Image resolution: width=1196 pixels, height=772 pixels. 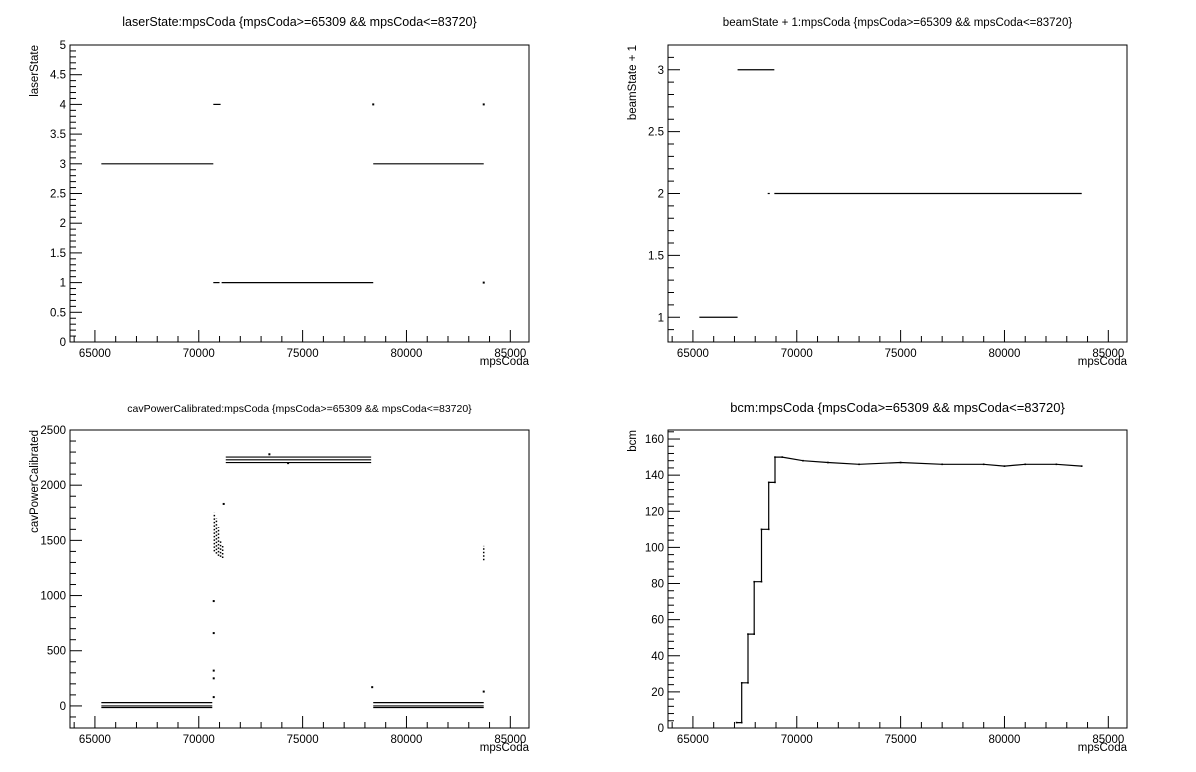 What do you see at coordinates (35, 71) in the screenshot?
I see `y-axis-label: laserState` at bounding box center [35, 71].